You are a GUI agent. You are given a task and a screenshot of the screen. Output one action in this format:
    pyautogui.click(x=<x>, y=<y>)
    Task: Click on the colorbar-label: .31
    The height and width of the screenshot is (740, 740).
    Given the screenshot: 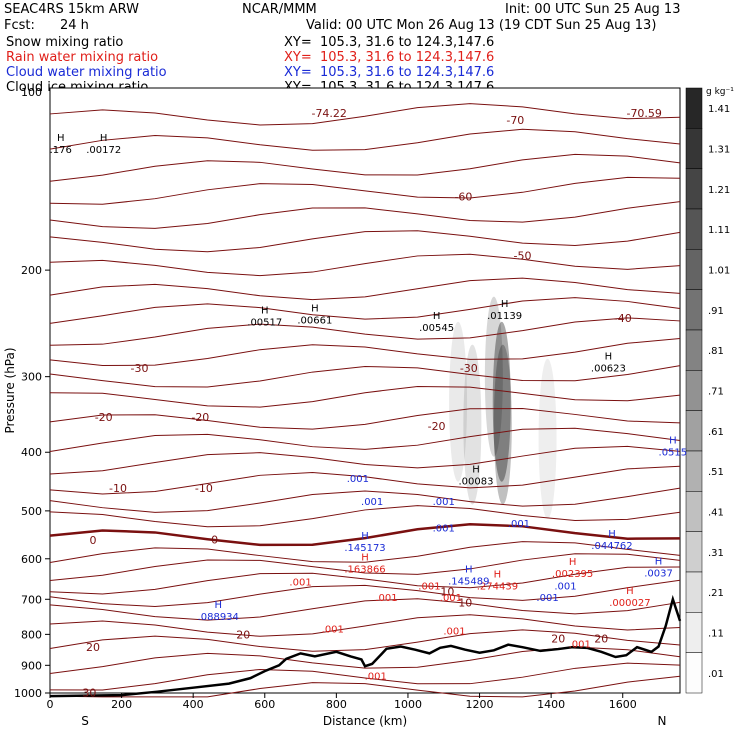 What is the action you would take?
    pyautogui.click(x=716, y=553)
    